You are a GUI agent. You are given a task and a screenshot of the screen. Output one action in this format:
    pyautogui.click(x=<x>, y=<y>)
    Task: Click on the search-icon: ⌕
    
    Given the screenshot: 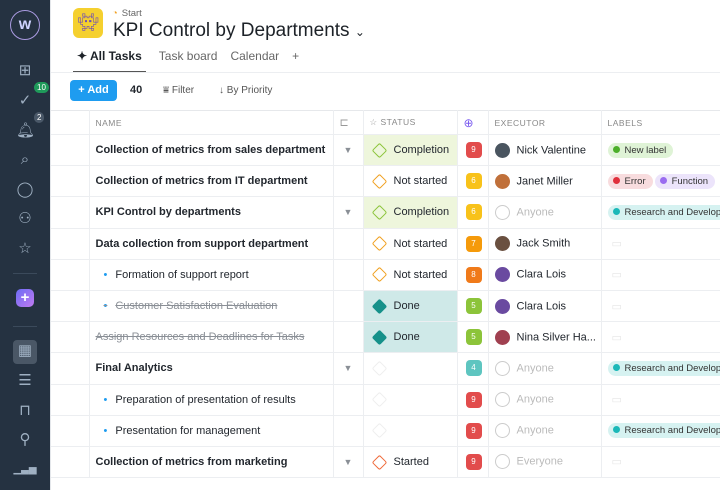 What is the action you would take?
    pyautogui.click(x=25, y=159)
    